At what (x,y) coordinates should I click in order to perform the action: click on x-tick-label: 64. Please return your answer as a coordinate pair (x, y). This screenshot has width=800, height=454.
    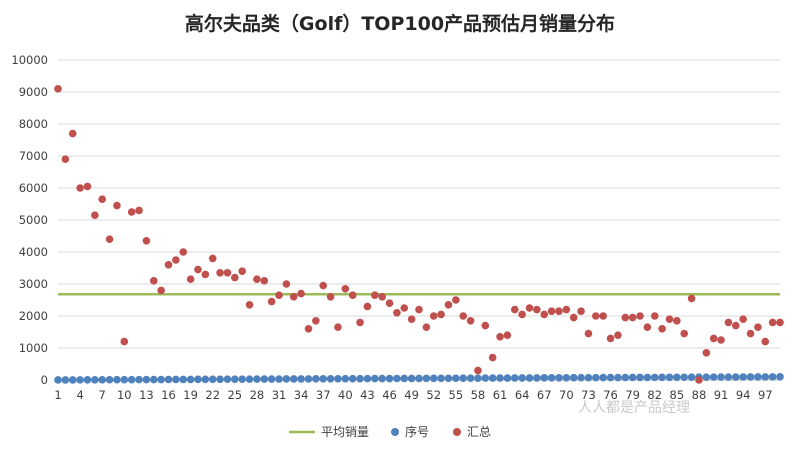
    Looking at the image, I should click on (522, 395).